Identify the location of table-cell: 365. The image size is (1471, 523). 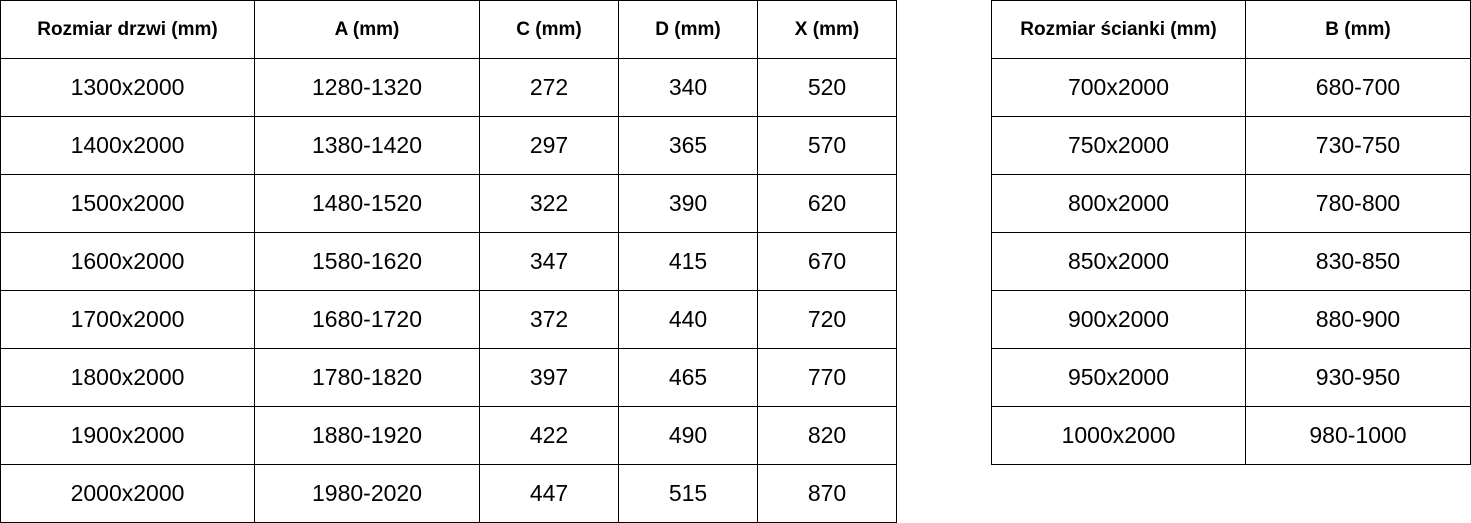
(688, 145).